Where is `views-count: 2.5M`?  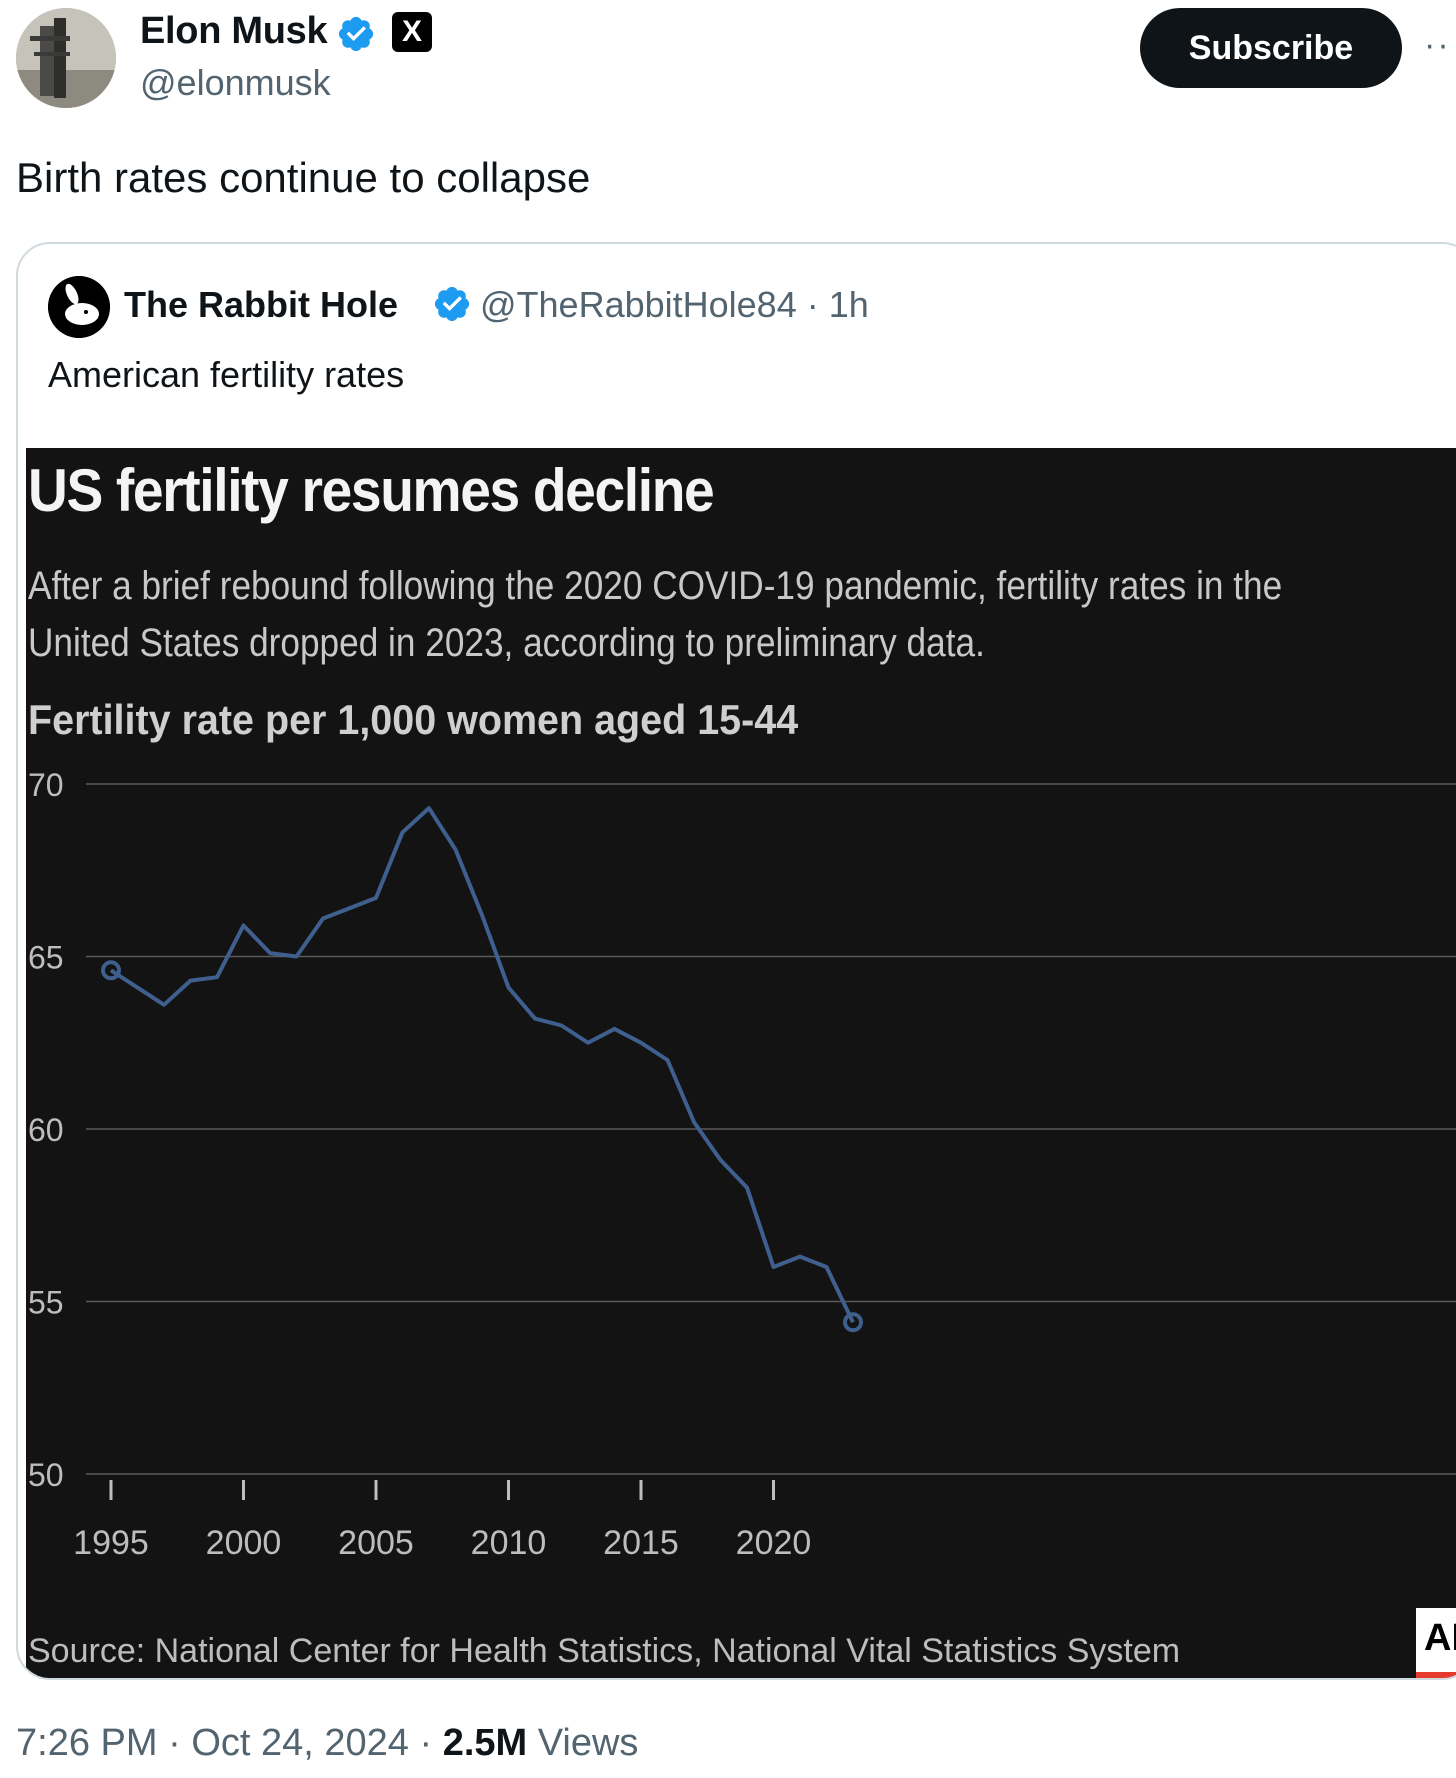 views-count: 2.5M is located at coordinates (485, 1743).